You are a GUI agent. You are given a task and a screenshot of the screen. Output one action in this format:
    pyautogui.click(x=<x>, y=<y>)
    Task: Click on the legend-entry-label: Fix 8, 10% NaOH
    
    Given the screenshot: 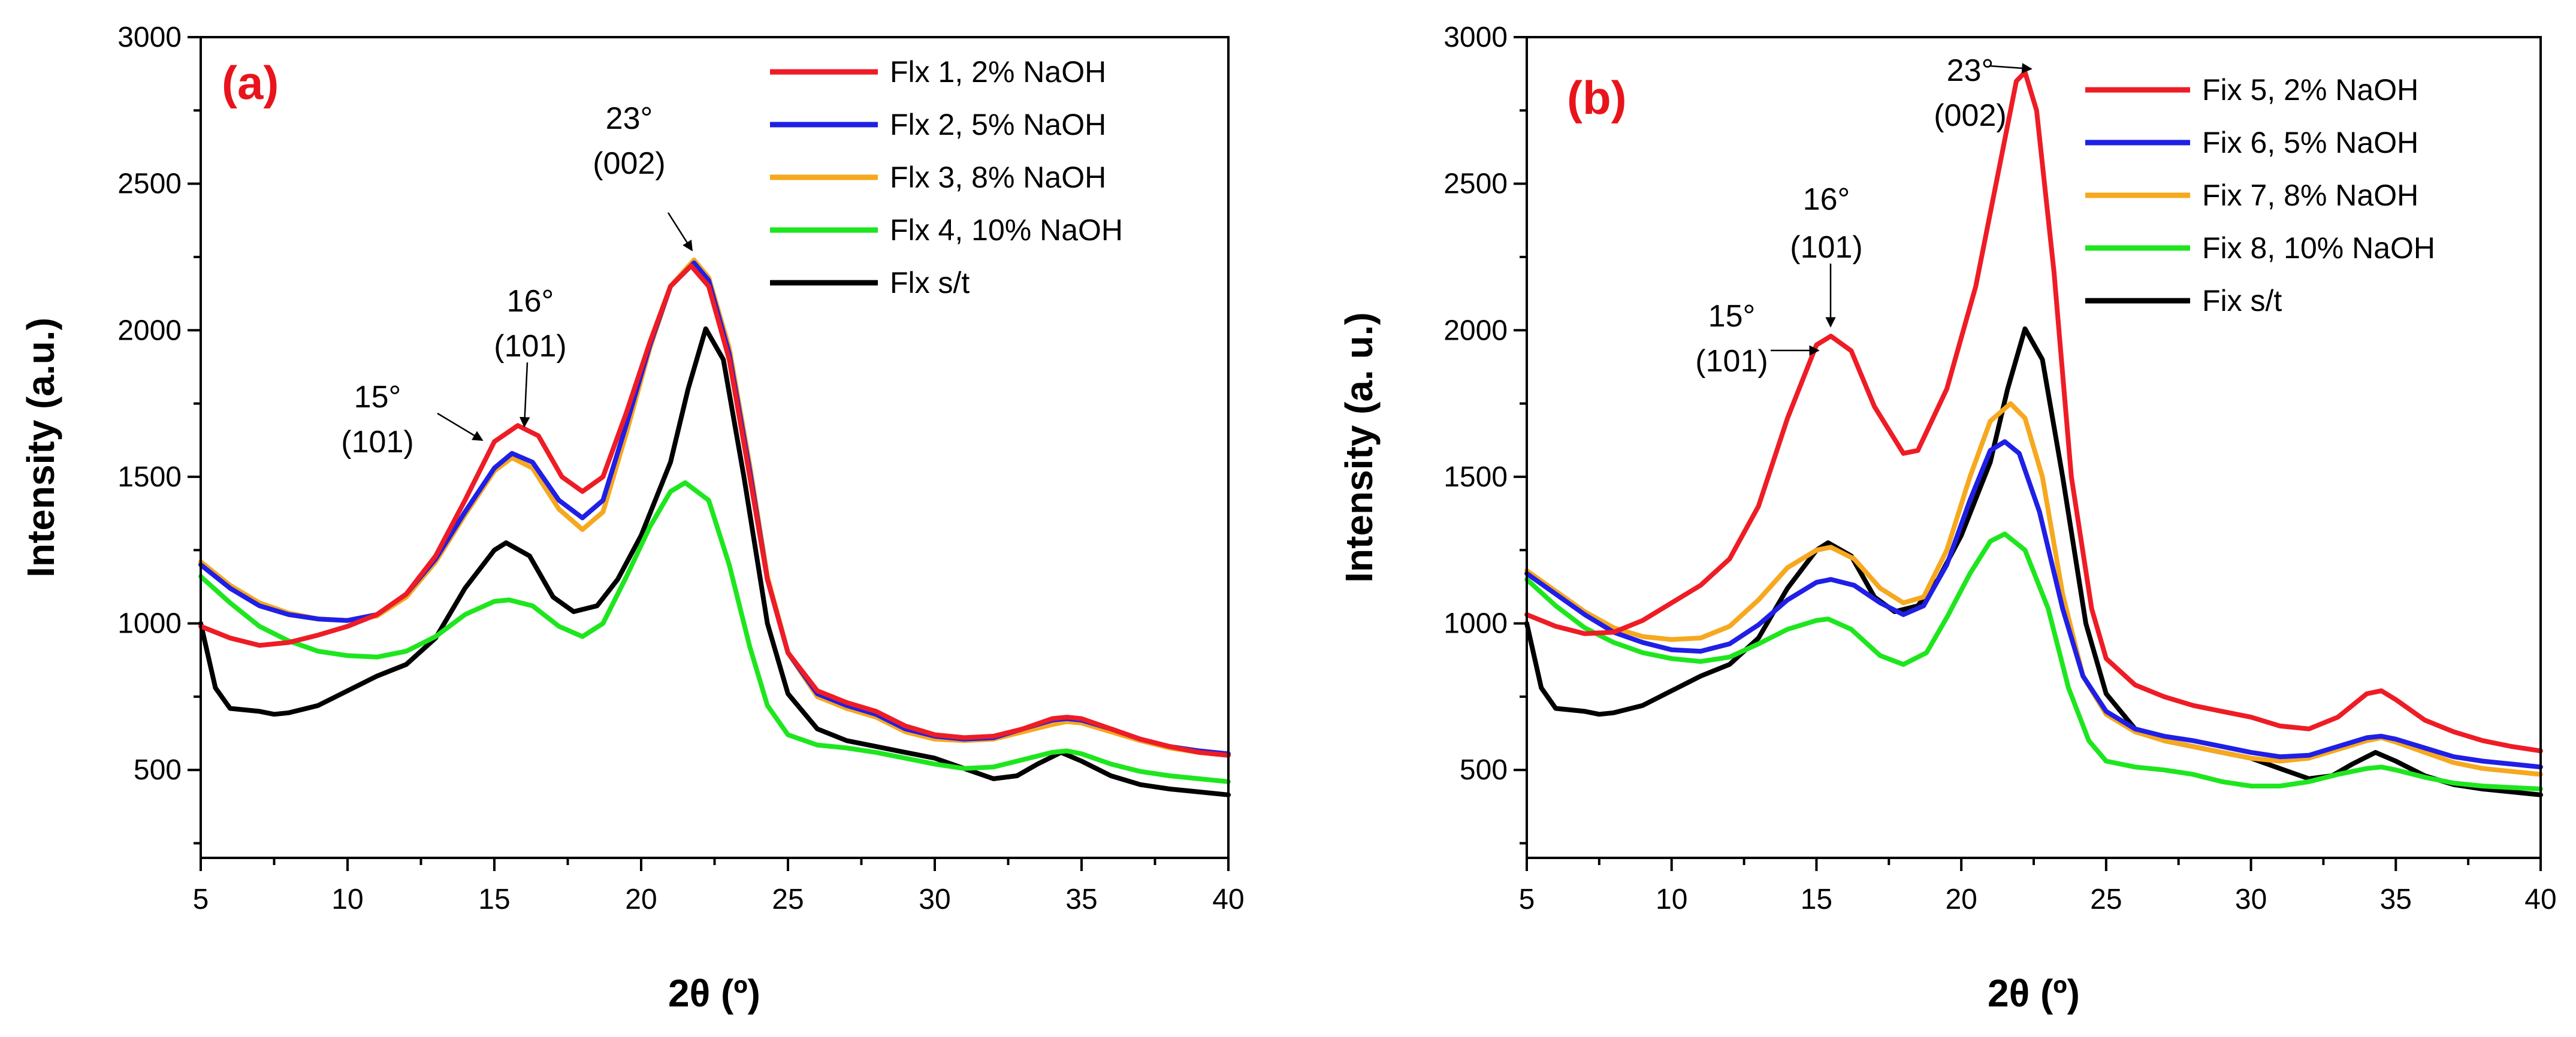 What is the action you would take?
    pyautogui.click(x=2319, y=248)
    